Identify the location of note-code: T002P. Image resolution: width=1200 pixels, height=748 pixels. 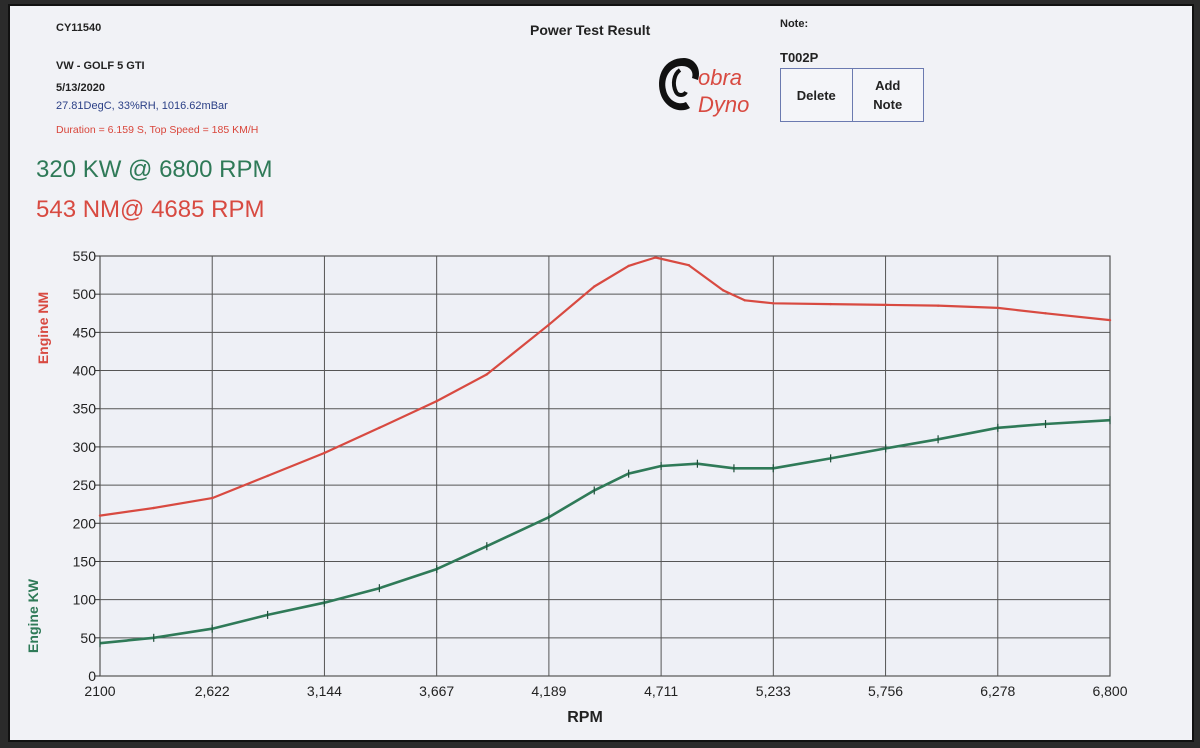
(799, 57).